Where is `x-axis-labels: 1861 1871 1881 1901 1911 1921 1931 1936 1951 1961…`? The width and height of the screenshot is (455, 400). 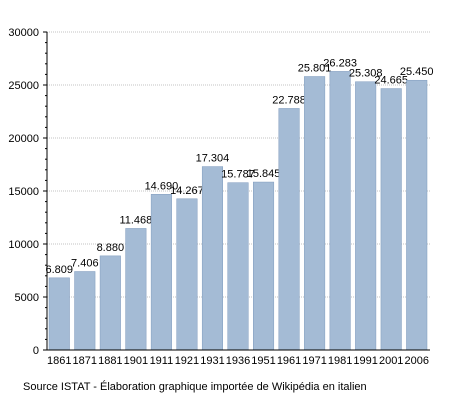 x-axis-labels: 1861 1871 1881 1901 1911 1921 1931 1936 1951 1961… is located at coordinates (238, 361).